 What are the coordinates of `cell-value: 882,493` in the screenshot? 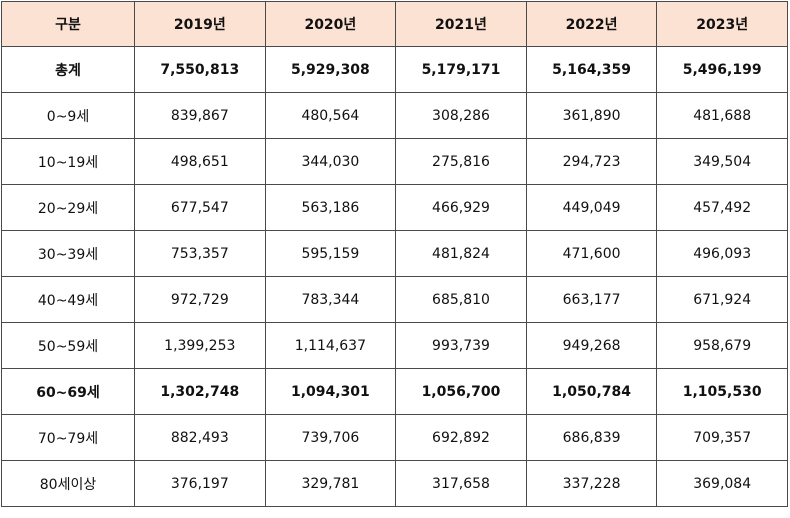 It's located at (200, 437).